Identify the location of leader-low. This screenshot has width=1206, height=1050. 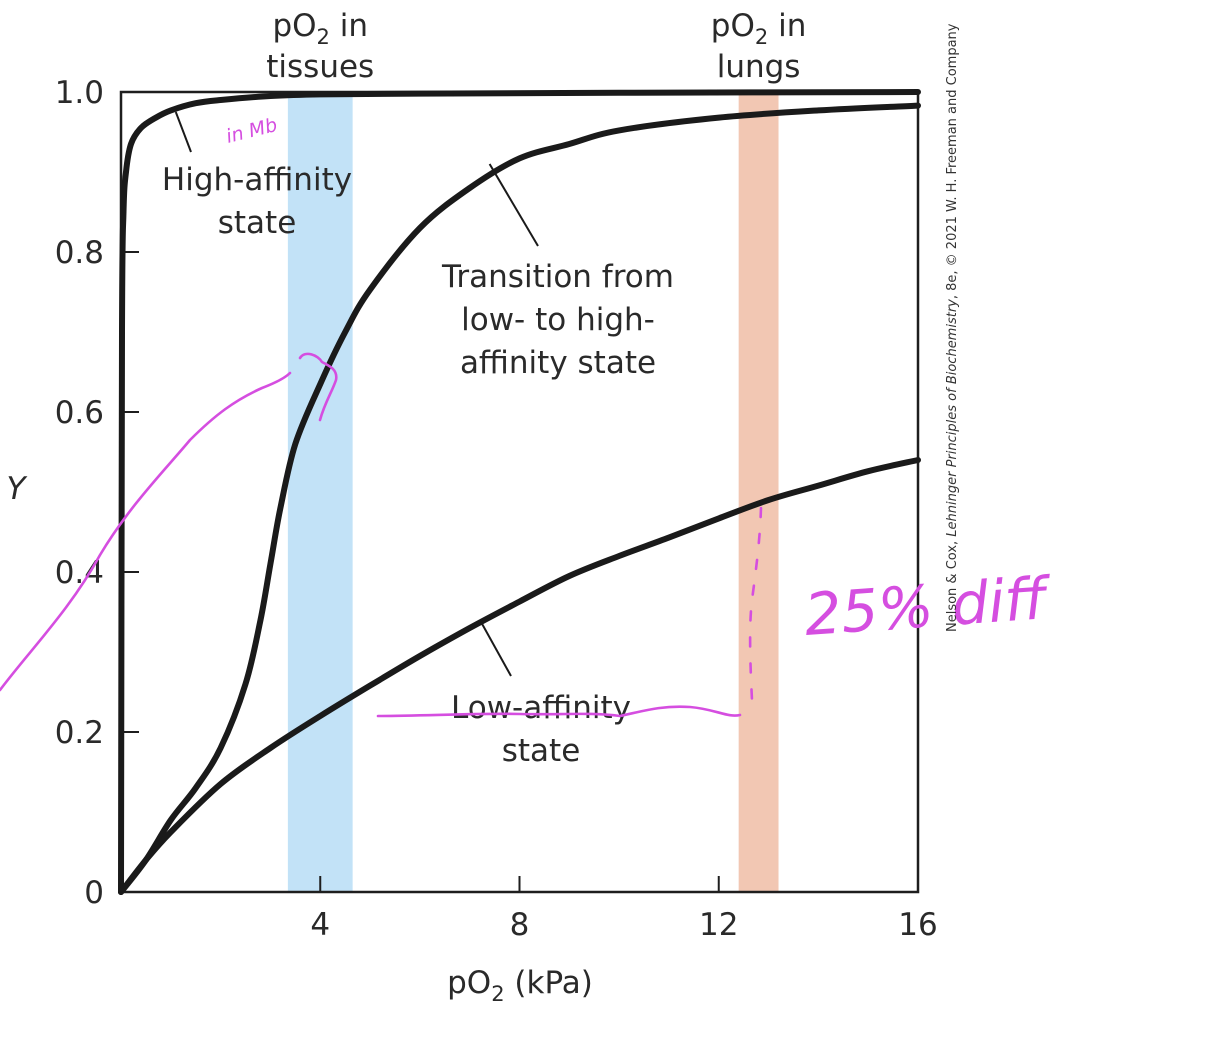
(496, 650).